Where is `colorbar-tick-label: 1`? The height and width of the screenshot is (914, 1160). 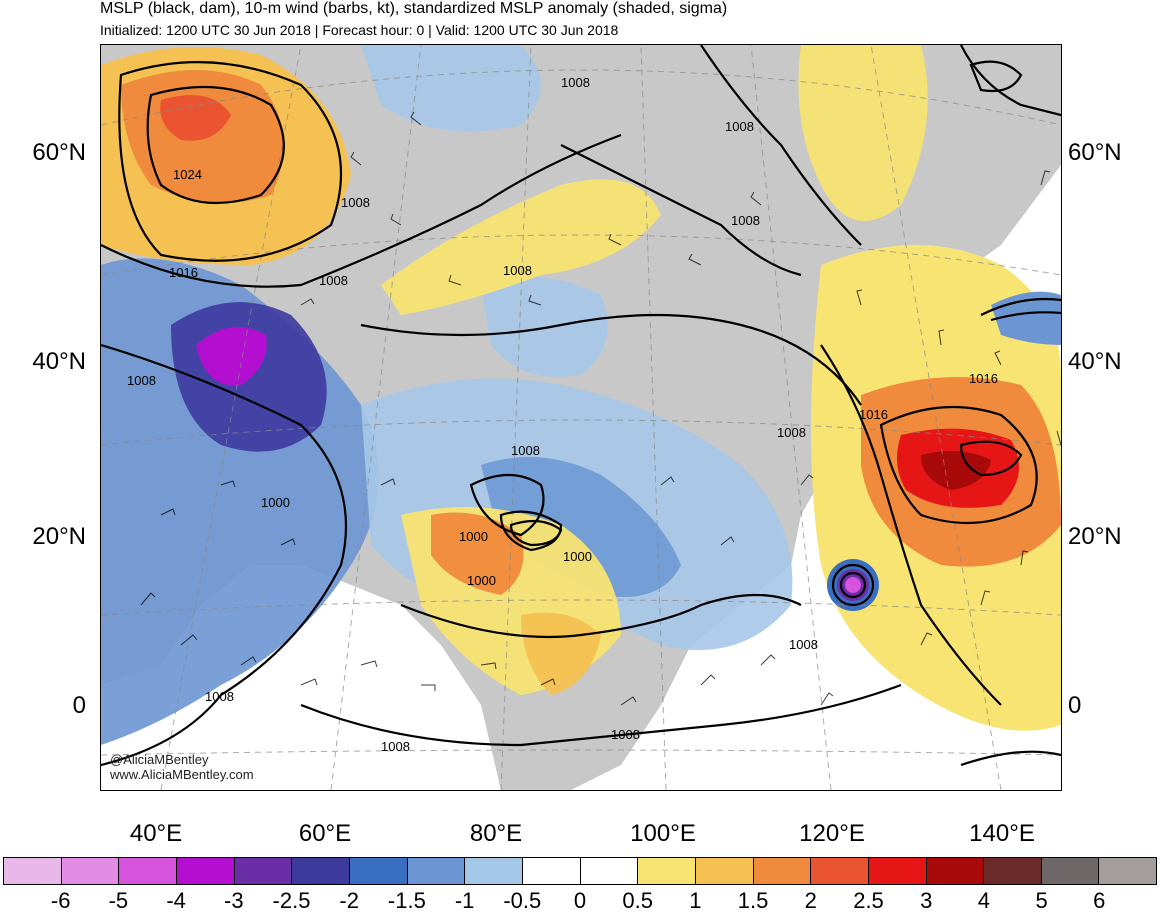 colorbar-tick-label: 1 is located at coordinates (695, 900).